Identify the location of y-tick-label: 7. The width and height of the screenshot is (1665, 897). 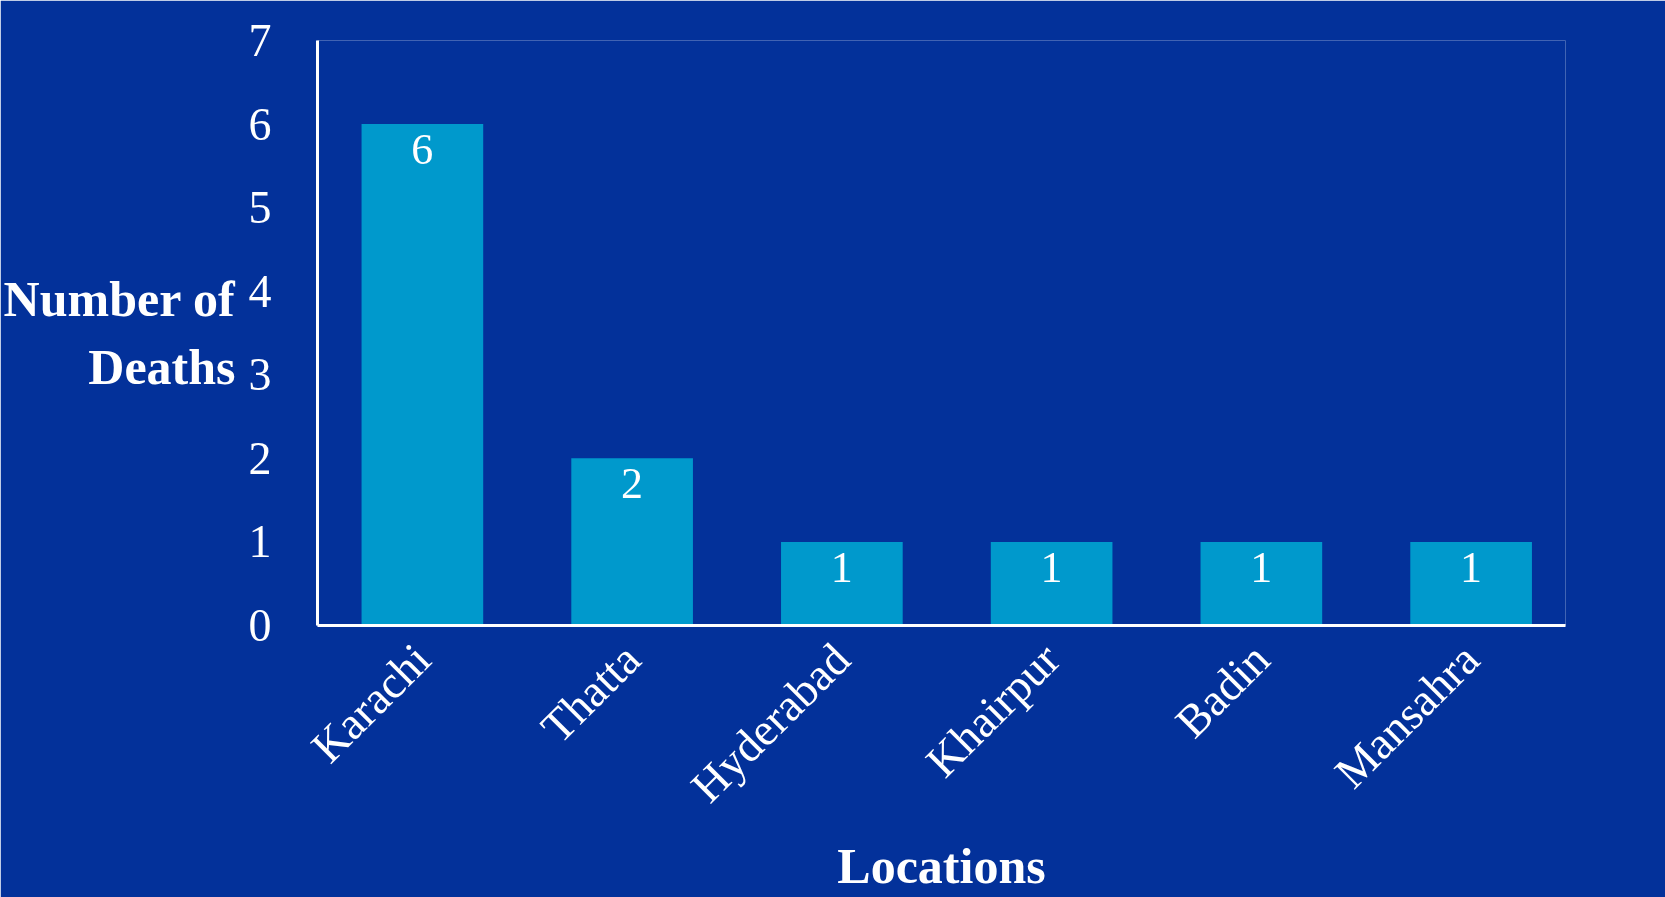
(260, 40).